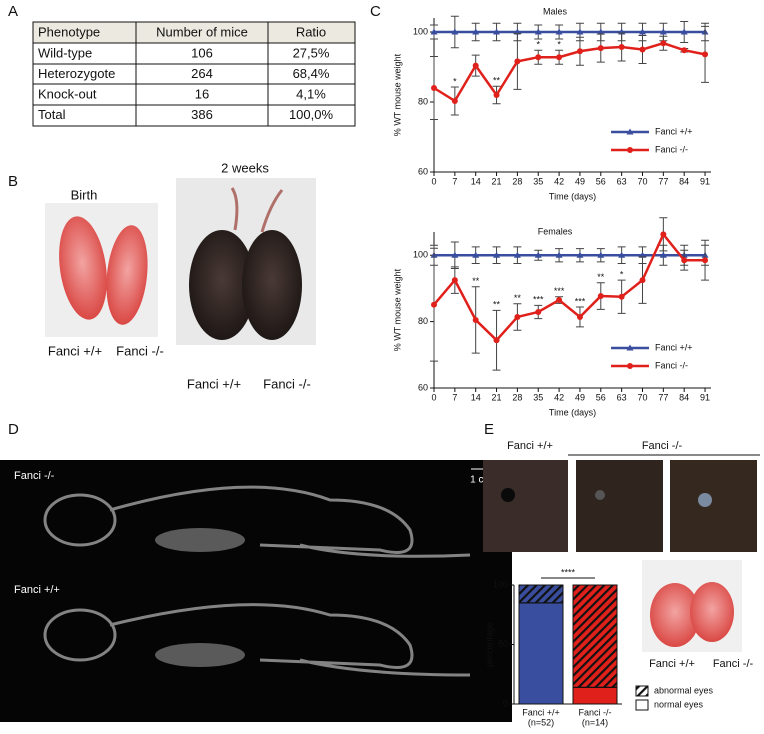  I want to click on x-tick-label: 28, so click(517, 397).